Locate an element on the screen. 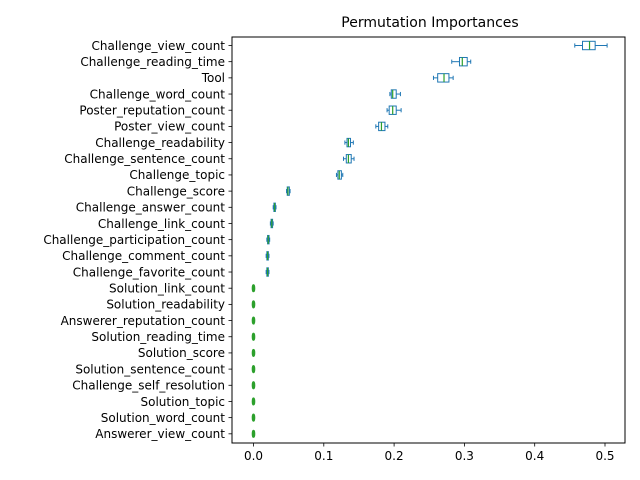 Image resolution: width=640 pixels, height=480 pixels. box-answerer-reputation-count is located at coordinates (253, 320).